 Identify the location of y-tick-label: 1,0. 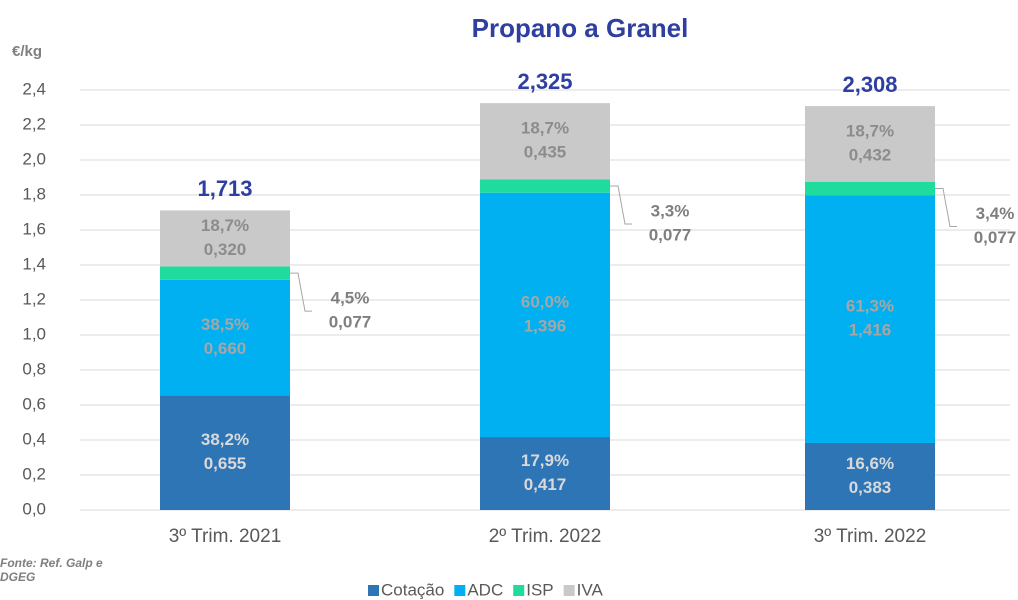
(34, 333).